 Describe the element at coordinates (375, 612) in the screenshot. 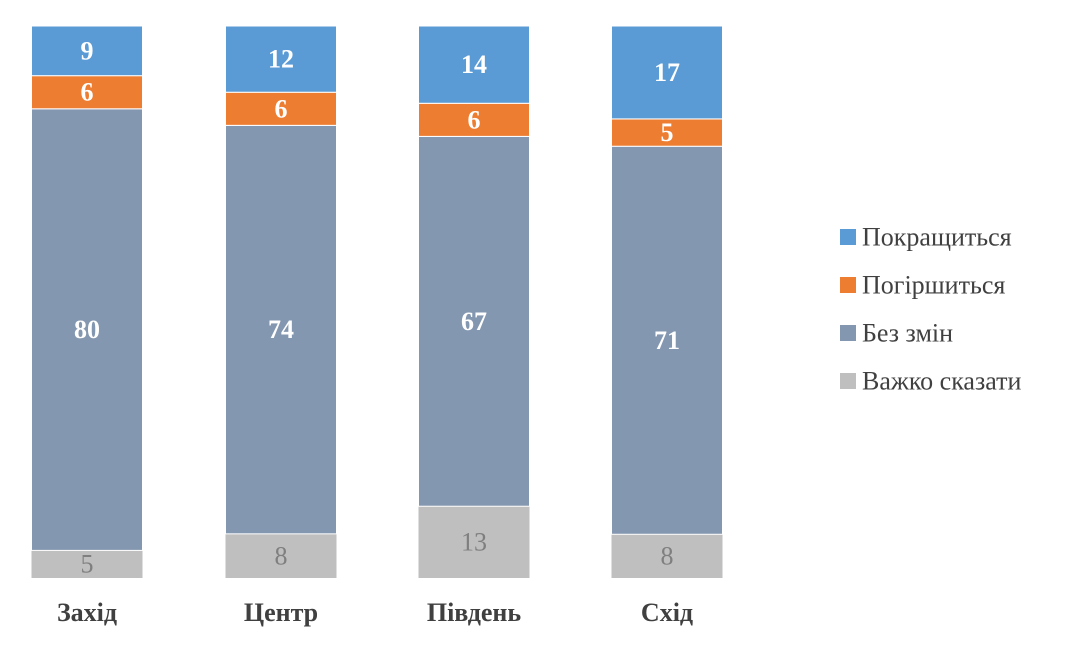

I see `category-labels: Захід Центр Південь Схід` at that location.